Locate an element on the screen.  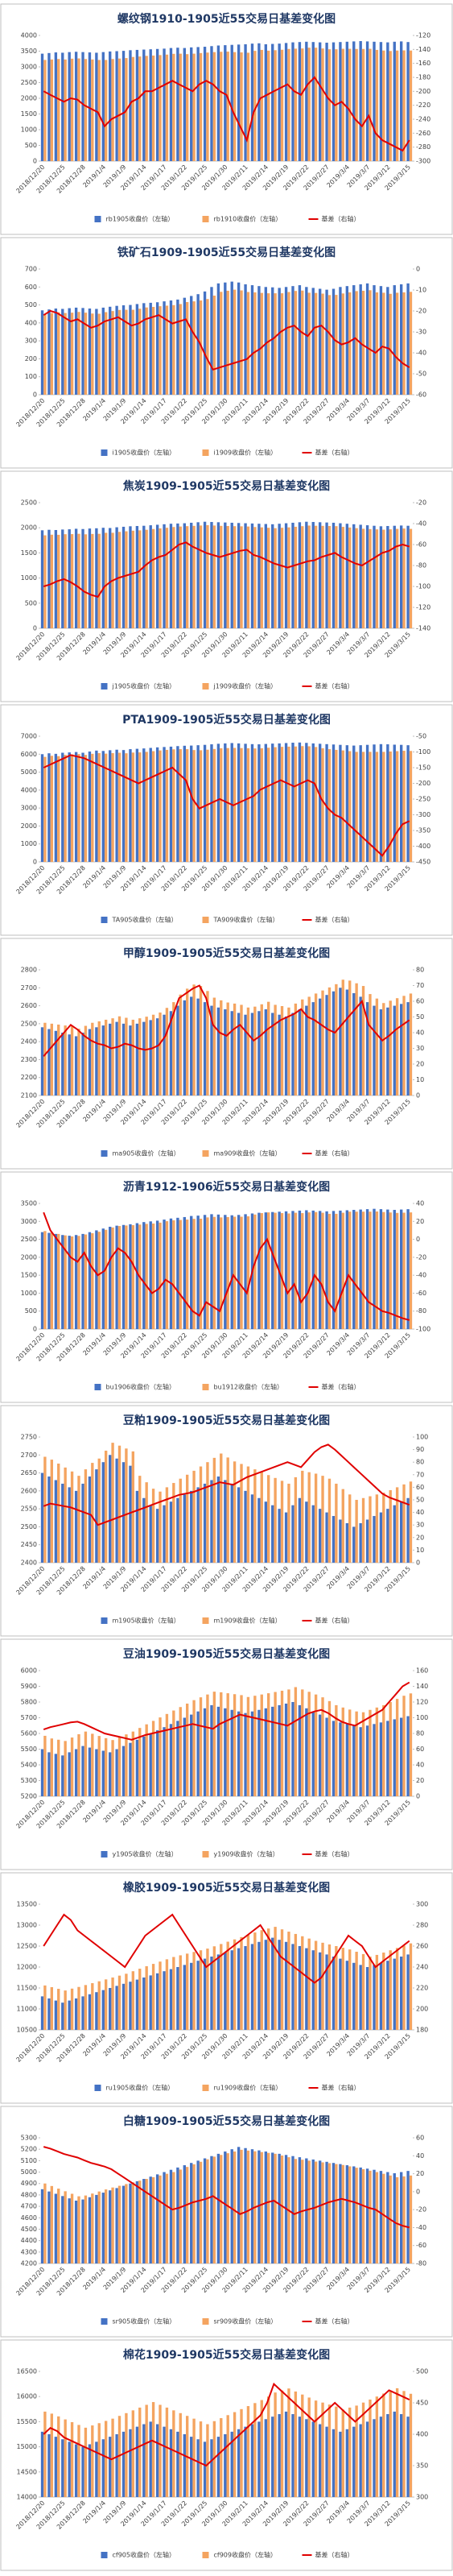
y-tick-label: 13500 is located at coordinates (27, 1904).